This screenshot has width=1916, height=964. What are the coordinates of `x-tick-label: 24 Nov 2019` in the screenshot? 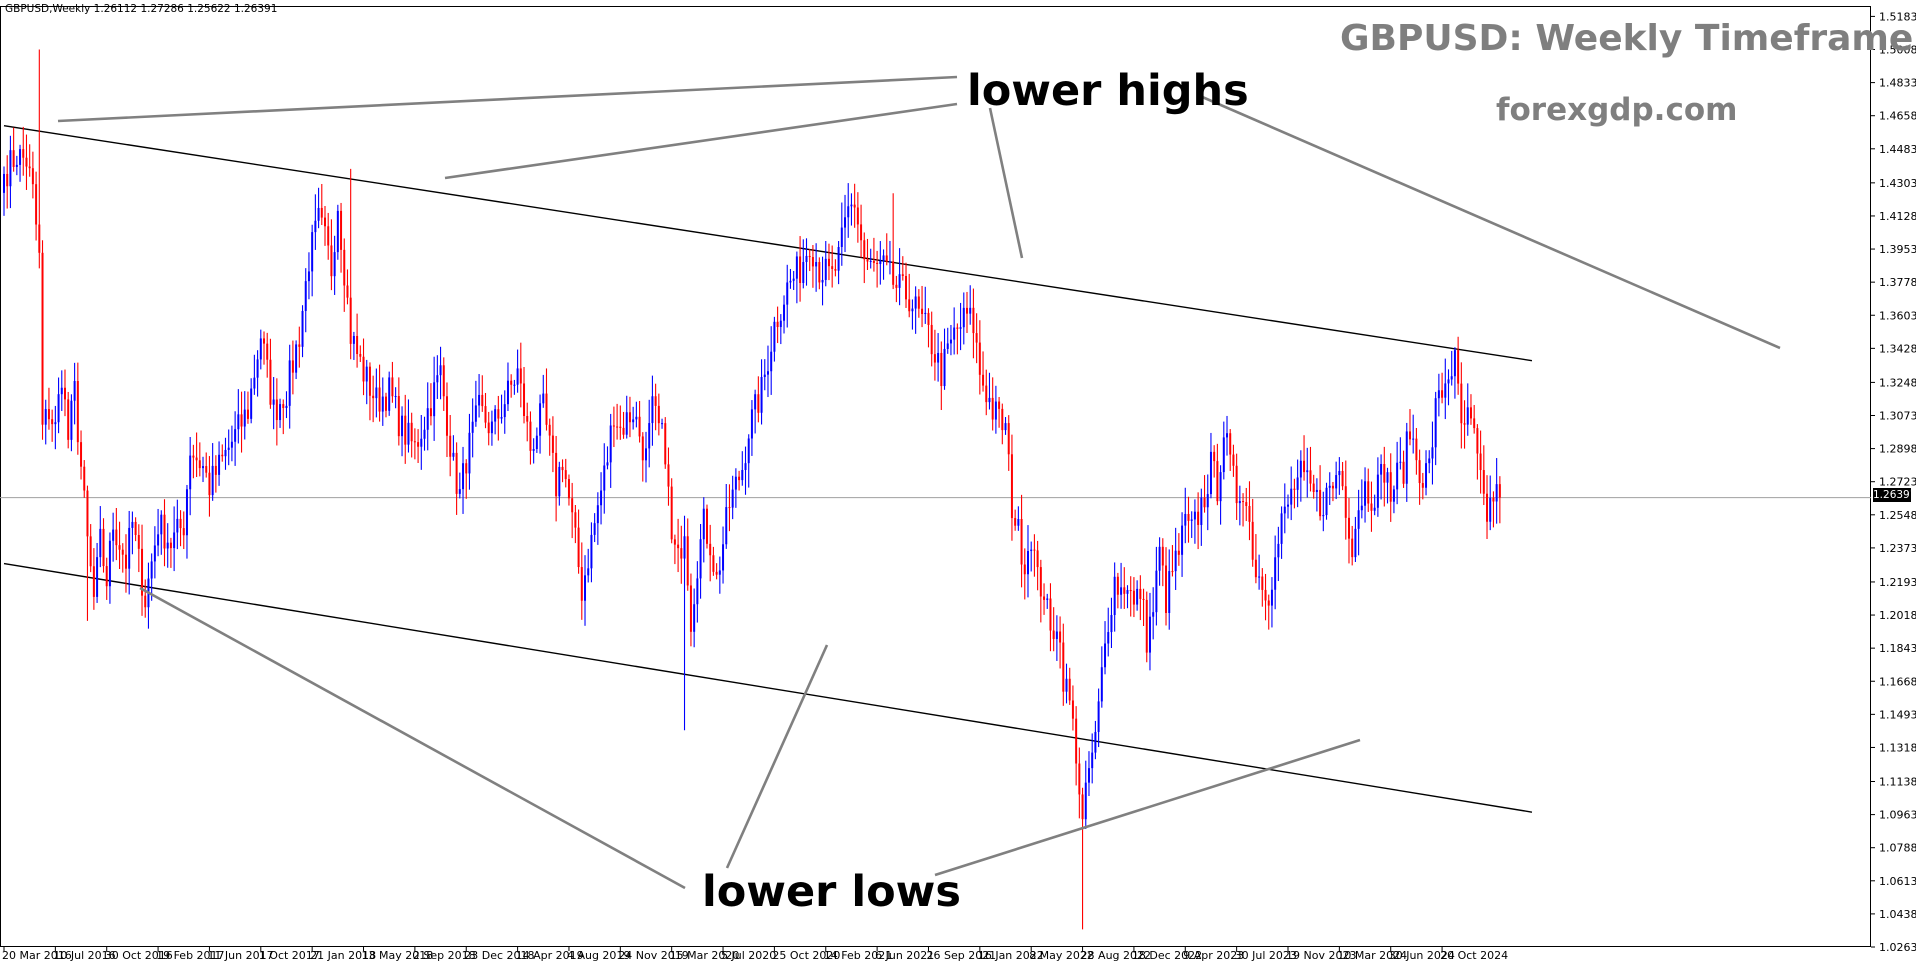 It's located at (653, 955).